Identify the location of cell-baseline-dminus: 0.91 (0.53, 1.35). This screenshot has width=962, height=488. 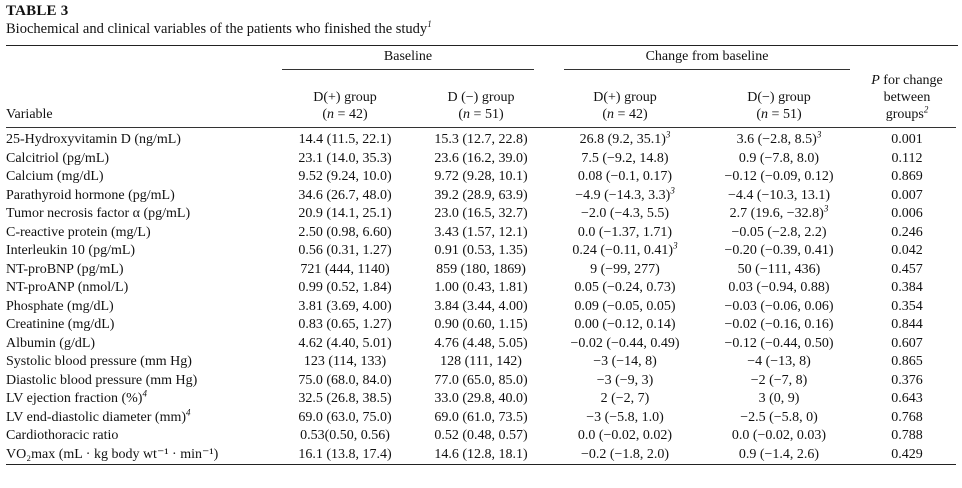
(481, 250).